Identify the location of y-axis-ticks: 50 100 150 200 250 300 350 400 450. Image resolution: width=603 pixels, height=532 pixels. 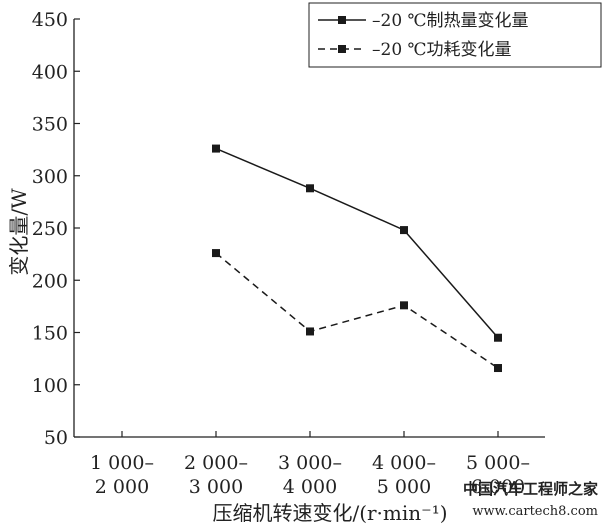
(56, 229).